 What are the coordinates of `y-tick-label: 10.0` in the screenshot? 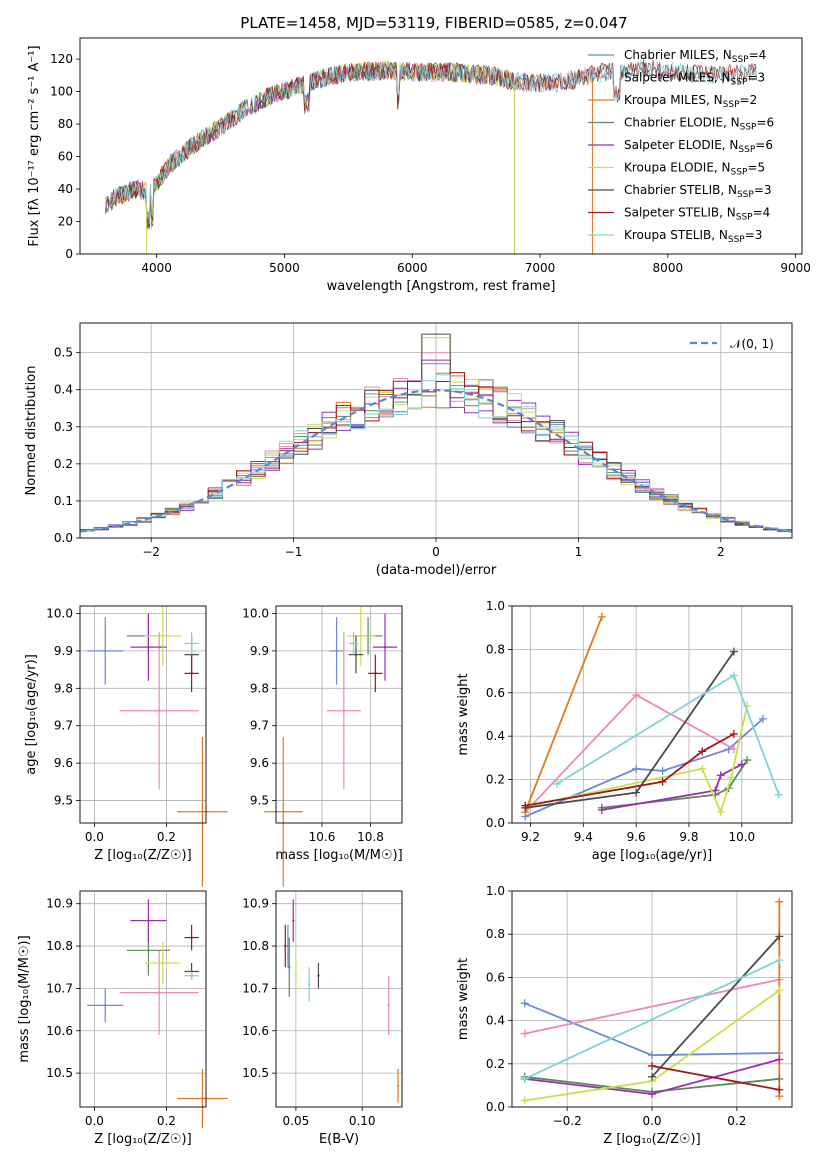 It's located at (255, 613).